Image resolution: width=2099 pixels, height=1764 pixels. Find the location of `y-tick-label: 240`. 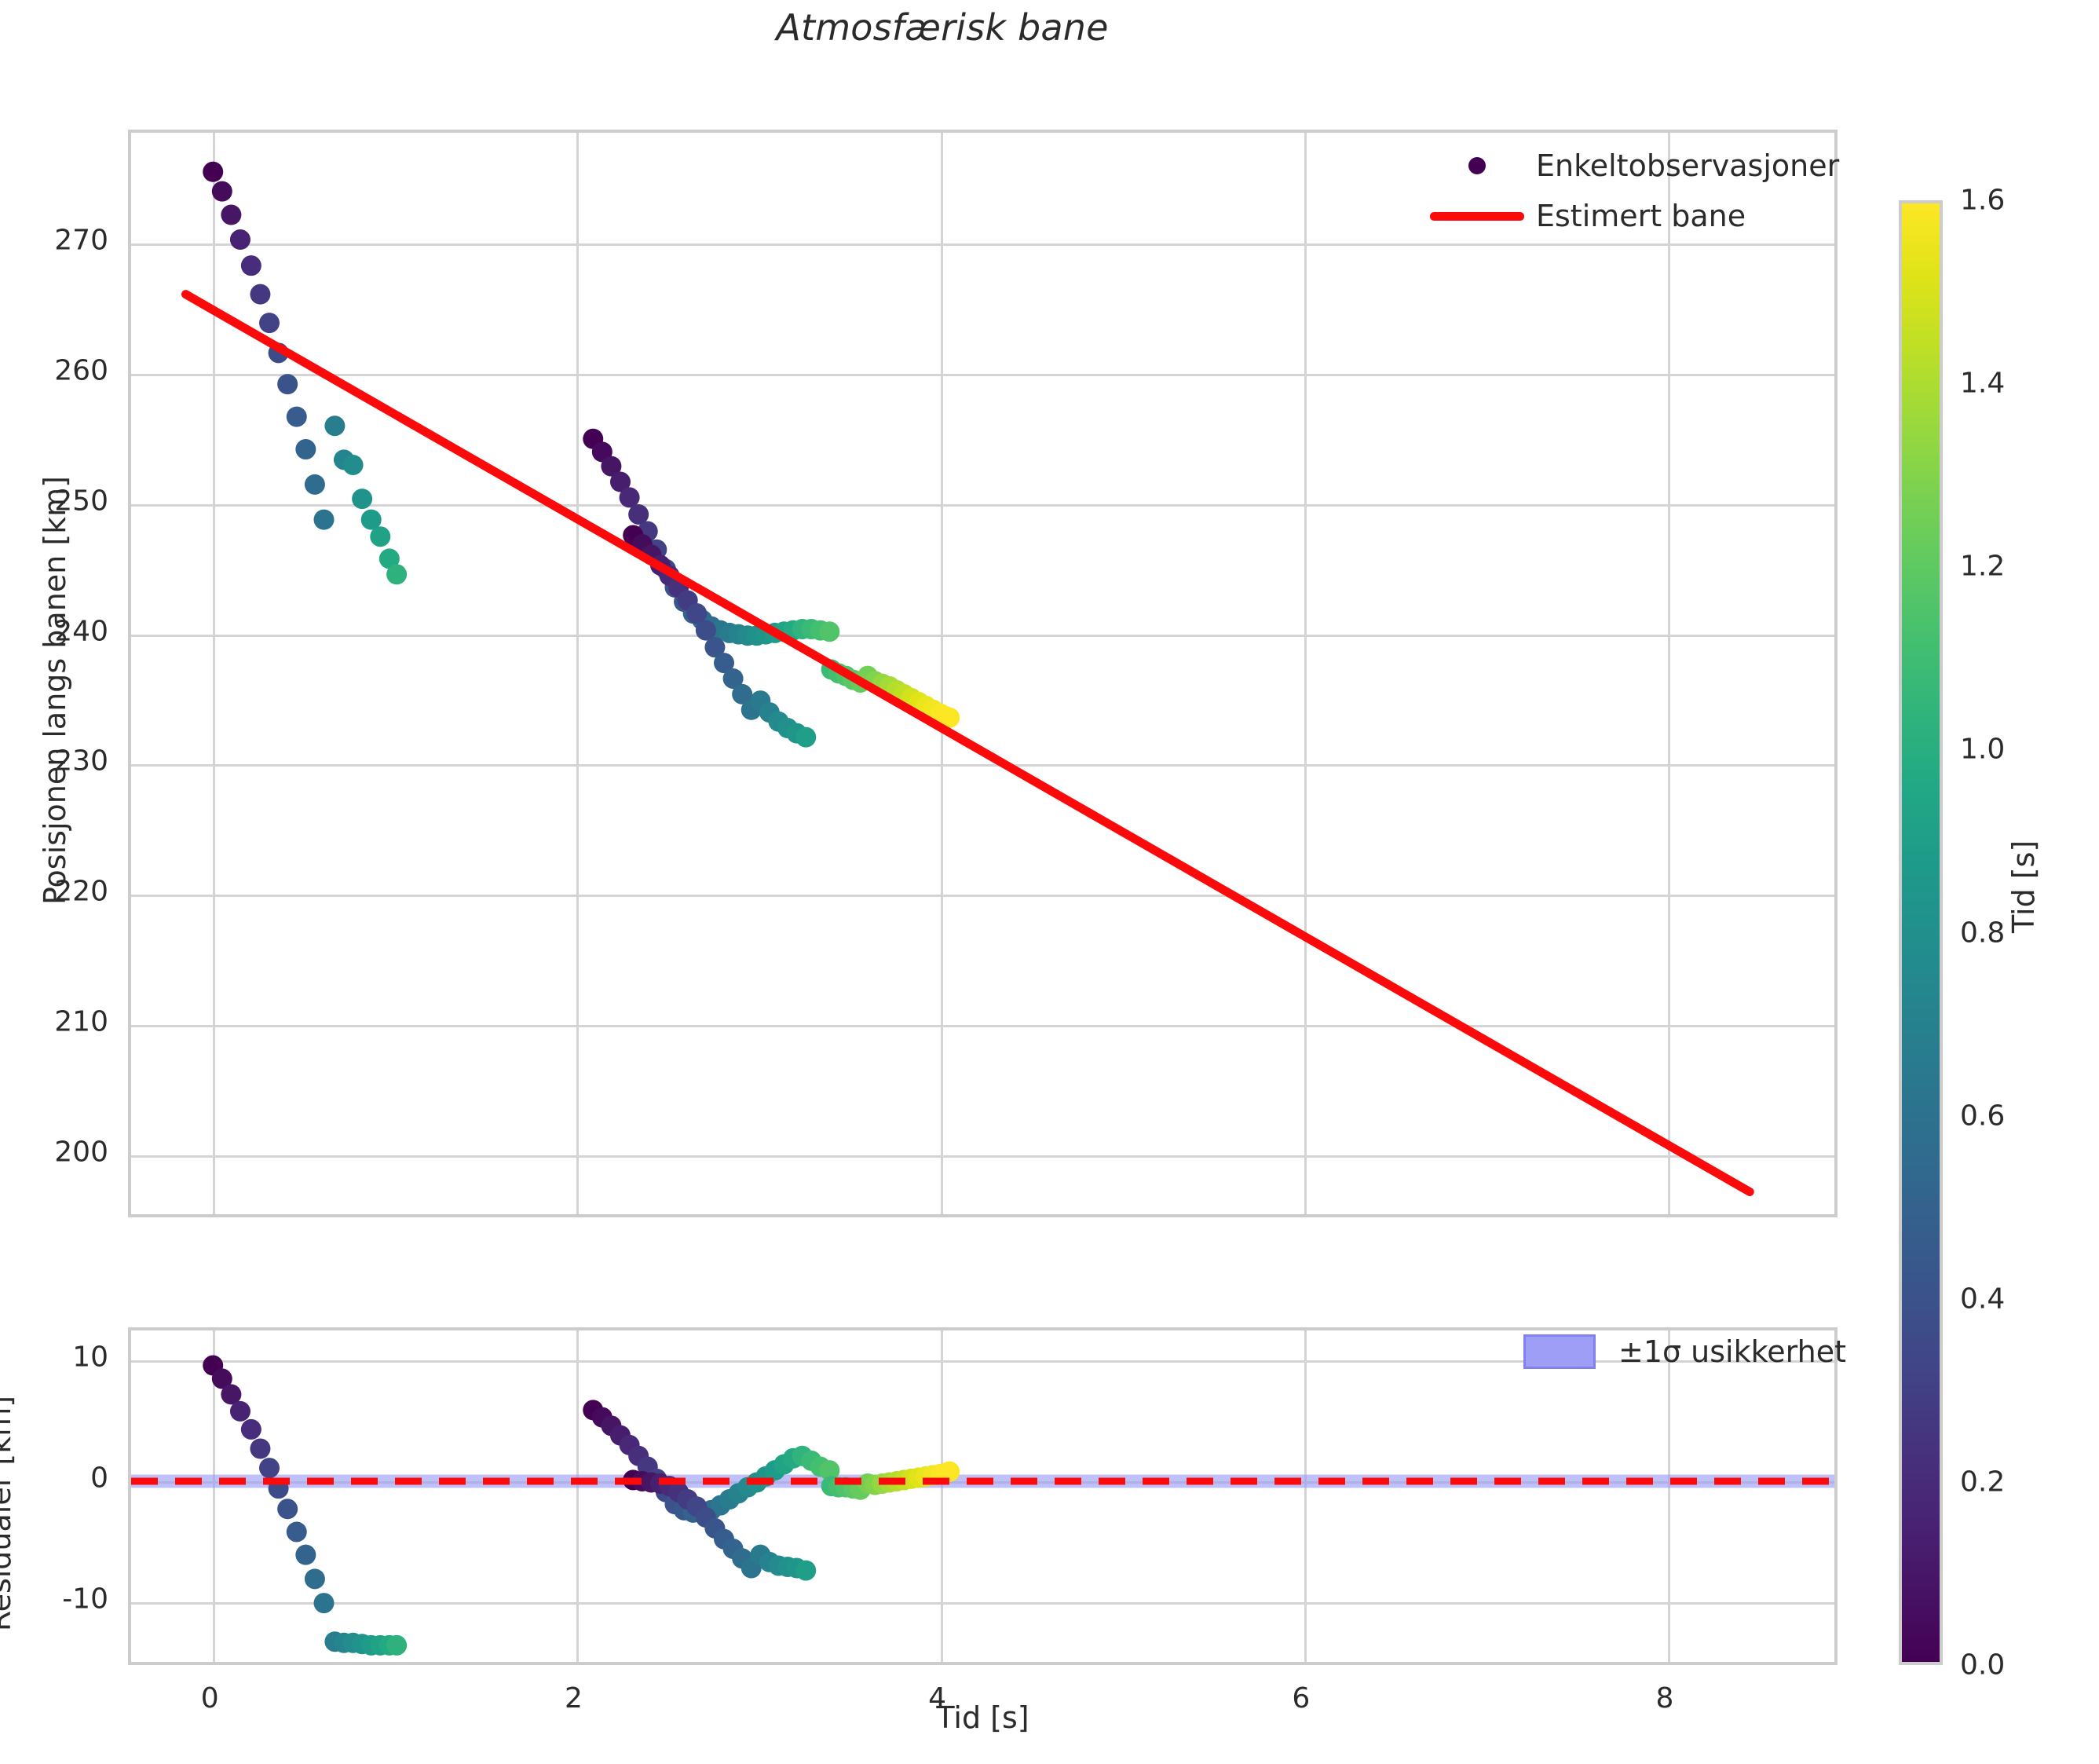

y-tick-label: 240 is located at coordinates (81, 632).